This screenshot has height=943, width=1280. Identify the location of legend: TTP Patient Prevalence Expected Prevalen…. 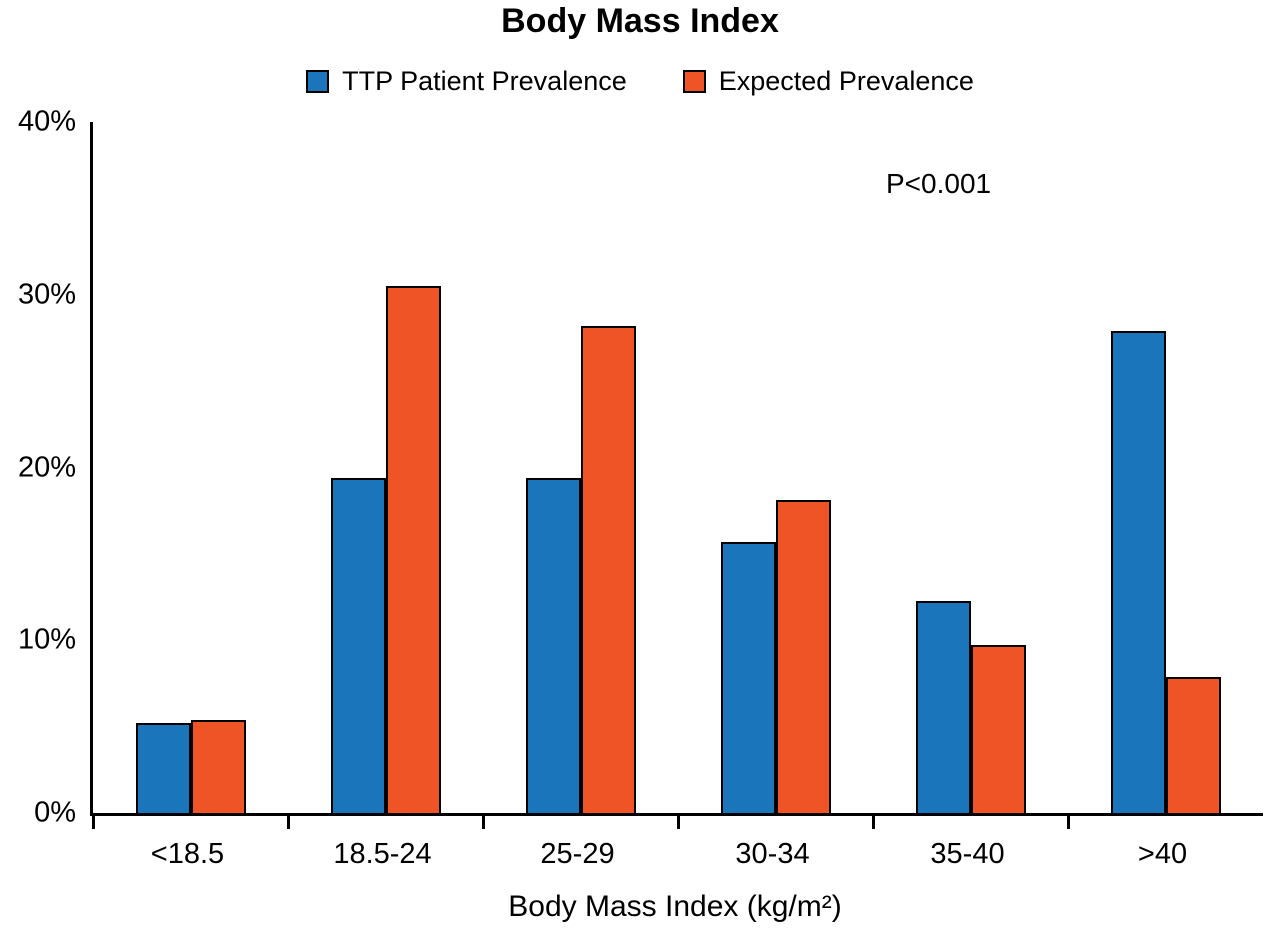
(640, 81).